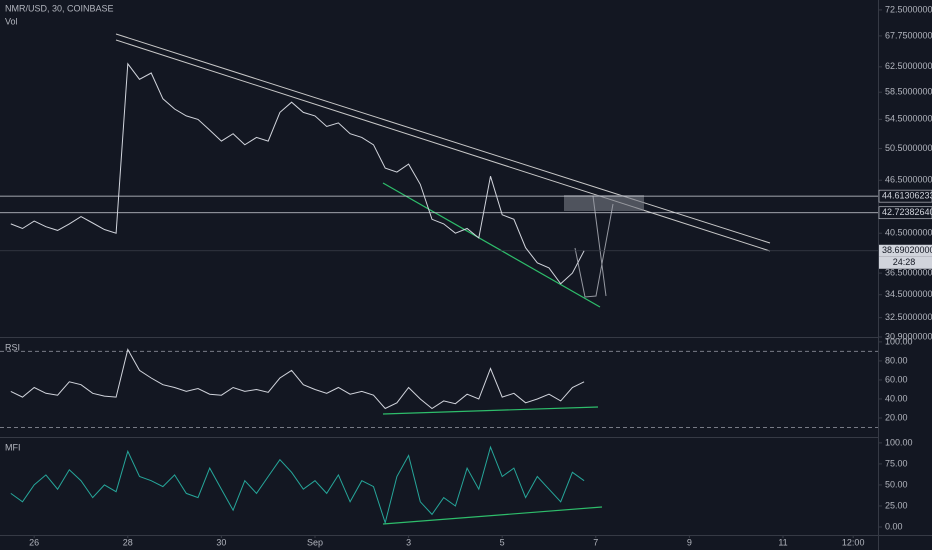 The width and height of the screenshot is (932, 550). I want to click on volume-label: Vol, so click(11, 21).